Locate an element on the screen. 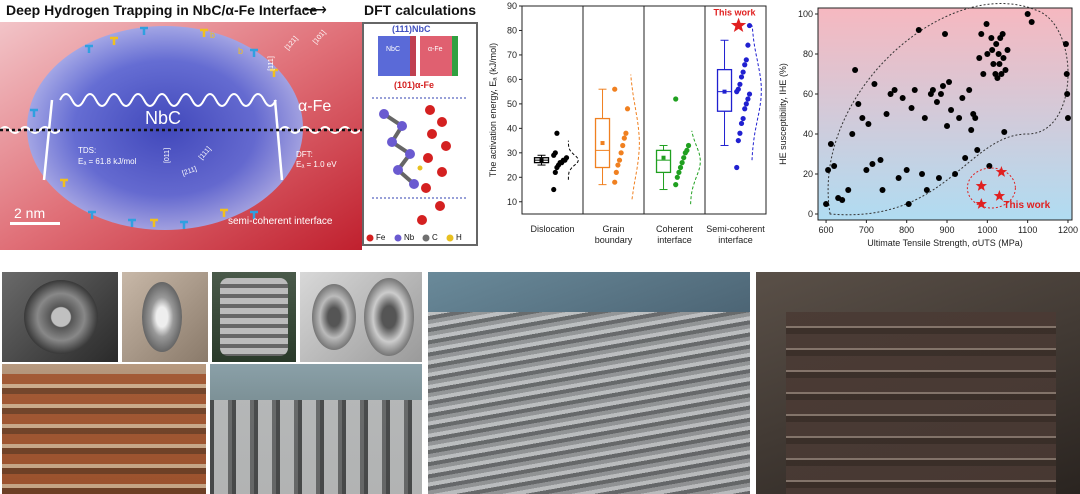  tds-label: TDS: is located at coordinates (87, 150).